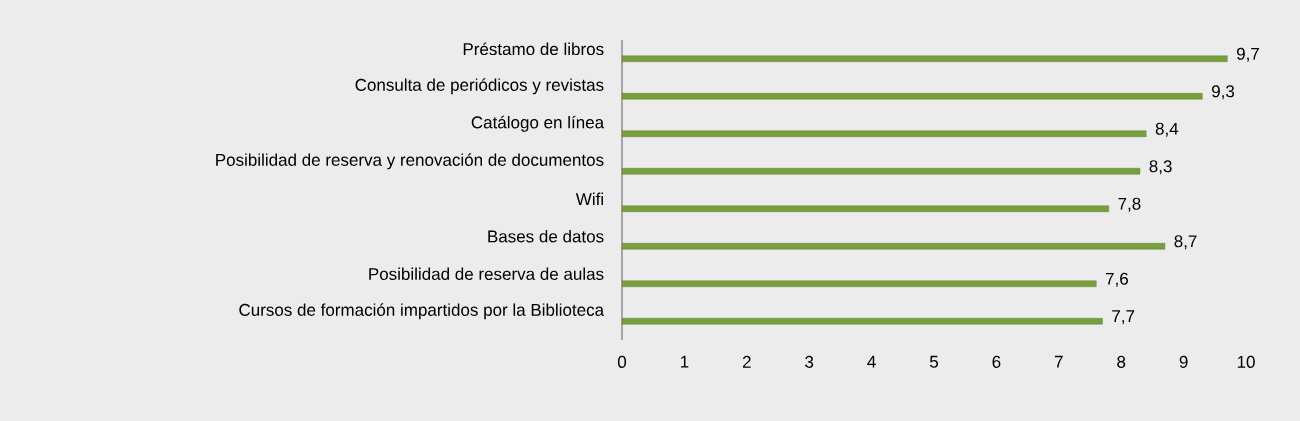 The width and height of the screenshot is (1300, 421). What do you see at coordinates (422, 311) in the screenshot?
I see `y-tick-label: Cursos de formación impartidos por la Biblioteca` at bounding box center [422, 311].